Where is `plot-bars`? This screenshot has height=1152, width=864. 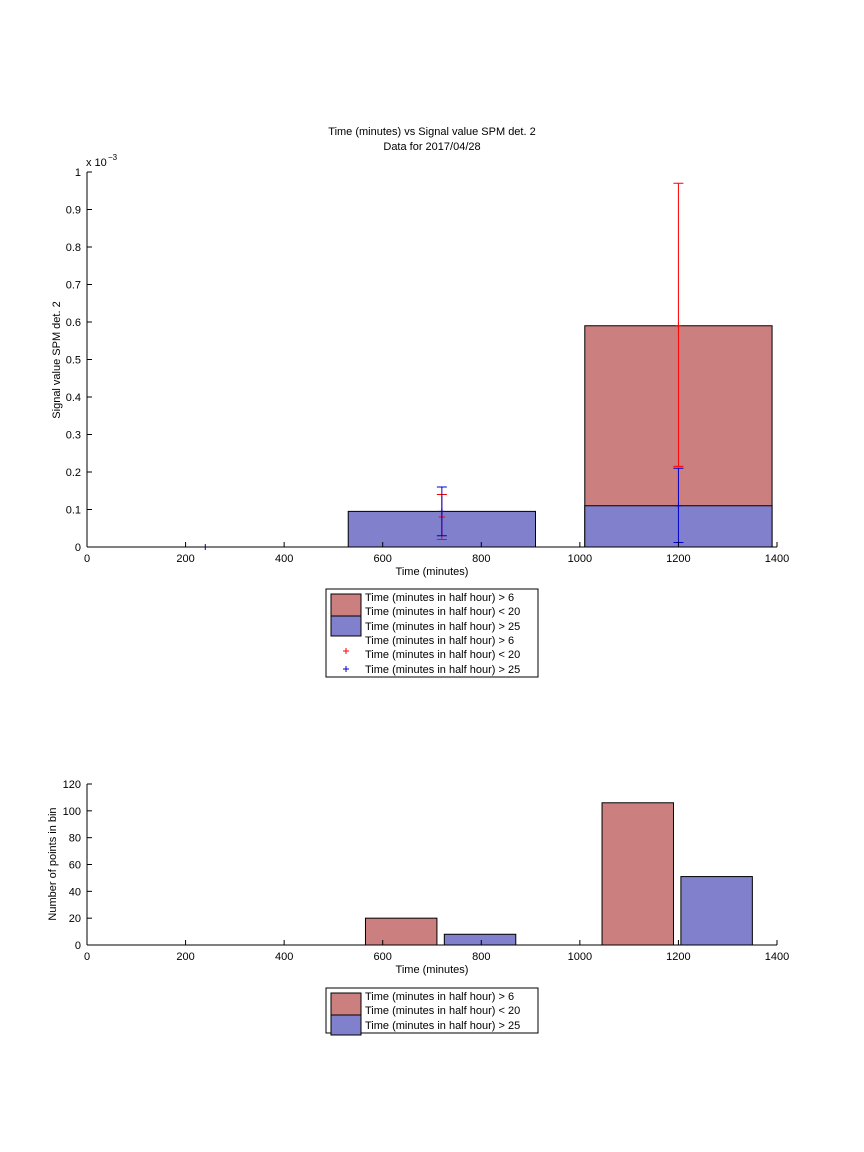
plot-bars is located at coordinates (558, 874).